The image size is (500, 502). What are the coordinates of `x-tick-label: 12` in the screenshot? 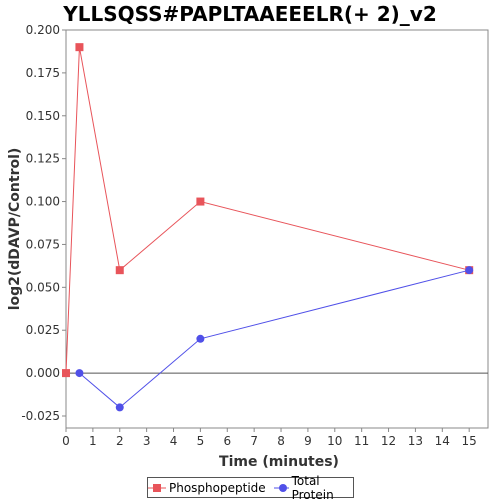 It's located at (388, 441).